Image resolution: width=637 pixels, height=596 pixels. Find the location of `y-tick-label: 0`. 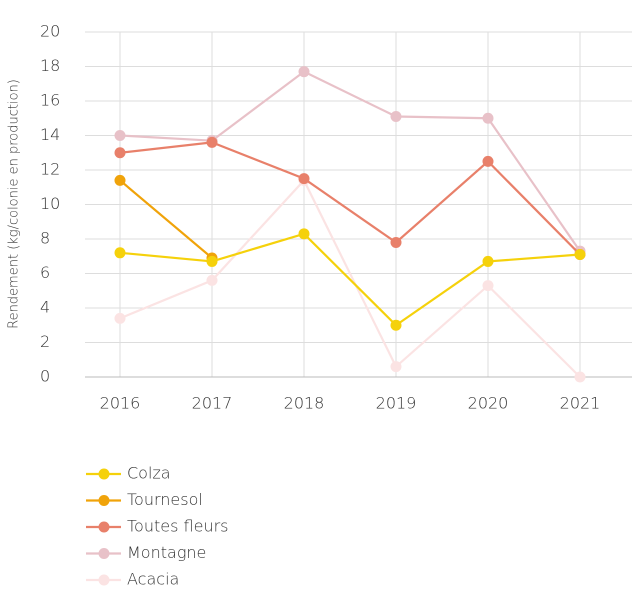

y-tick-label: 0 is located at coordinates (45, 376).